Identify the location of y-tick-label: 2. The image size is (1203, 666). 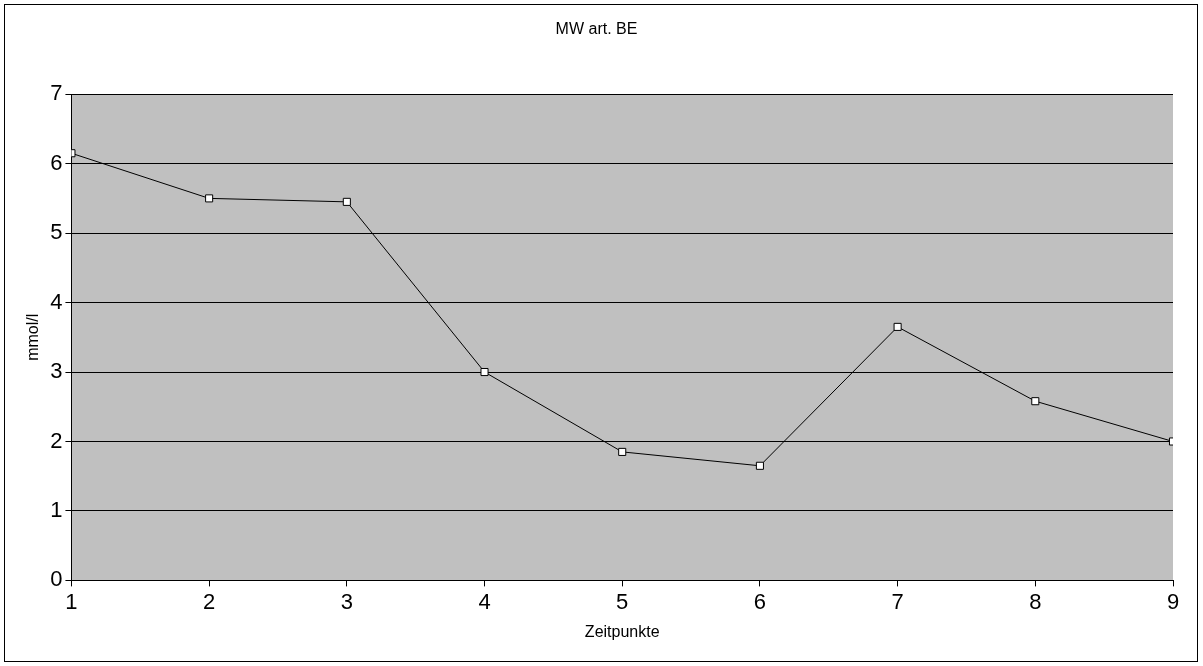
(56, 440).